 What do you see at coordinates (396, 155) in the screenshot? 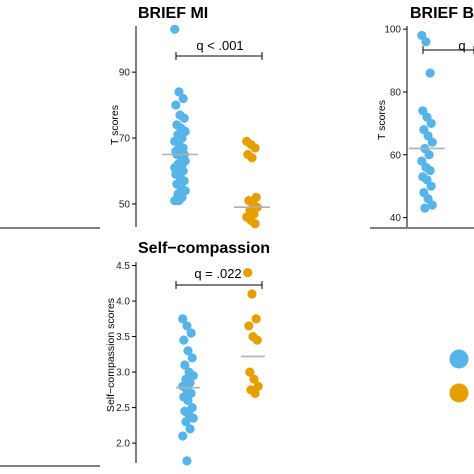
I see `y-tick-label: 60` at bounding box center [396, 155].